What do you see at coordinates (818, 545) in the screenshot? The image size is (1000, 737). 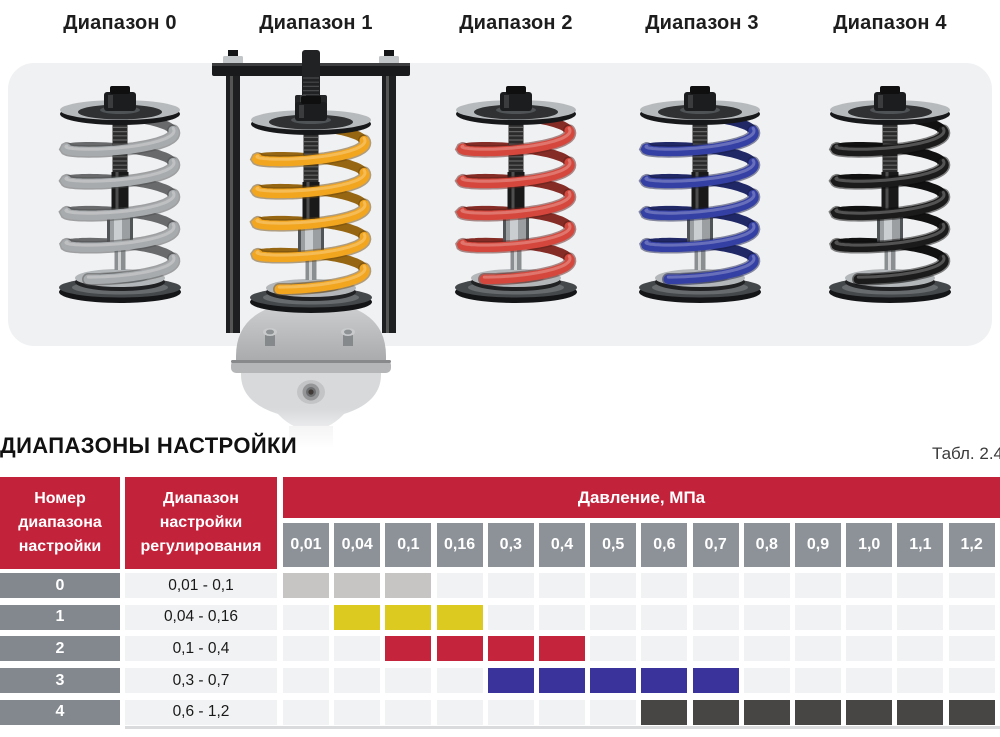 I see `pressure-col-header: 0,9` at bounding box center [818, 545].